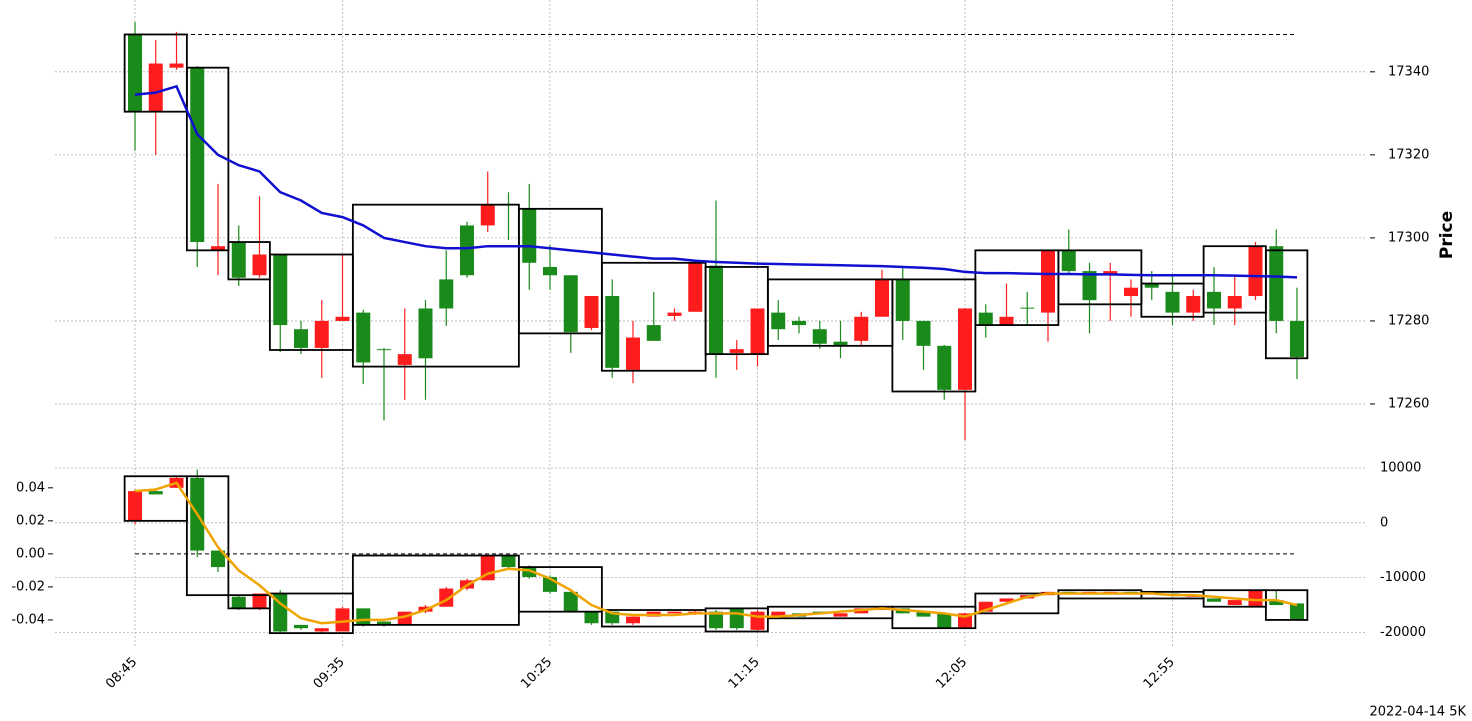 The height and width of the screenshot is (721, 1472). What do you see at coordinates (951, 673) in the screenshot?
I see `x-tick-label: 12:05` at bounding box center [951, 673].